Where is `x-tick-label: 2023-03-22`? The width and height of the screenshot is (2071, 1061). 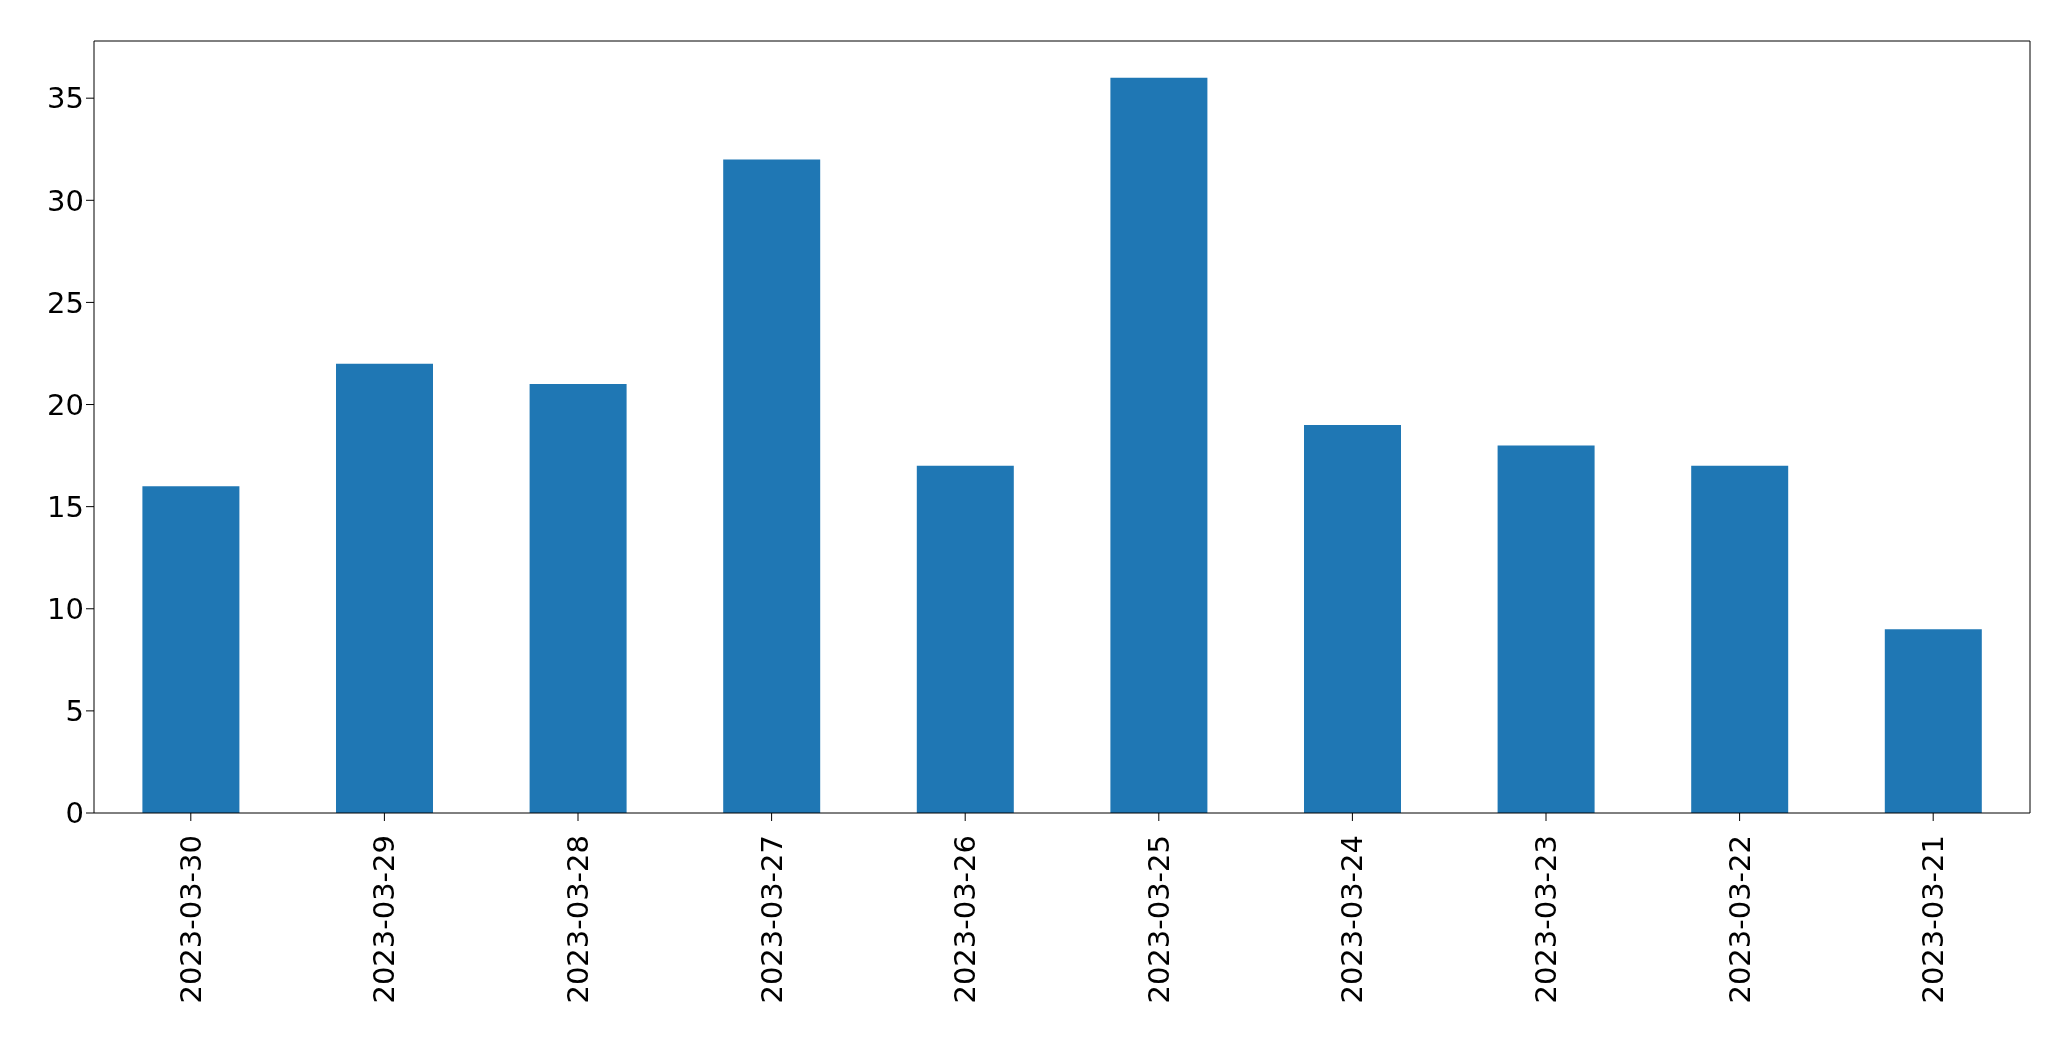 x-tick-label: 2023-03-22 is located at coordinates (1739, 919).